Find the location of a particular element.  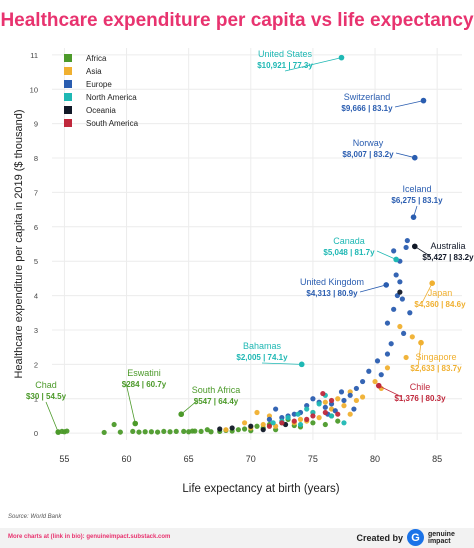

annotation-value: $8,007 | 83.2y is located at coordinates (368, 154).